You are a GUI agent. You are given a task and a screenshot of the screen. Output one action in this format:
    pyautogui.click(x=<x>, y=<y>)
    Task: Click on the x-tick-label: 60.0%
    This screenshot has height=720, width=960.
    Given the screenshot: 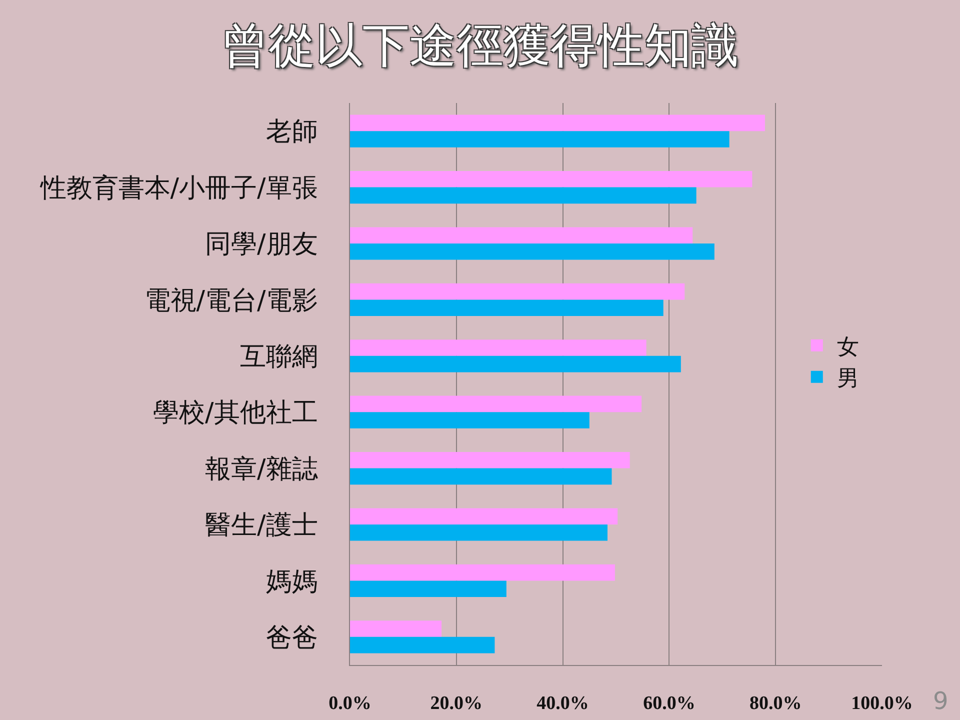 What is the action you would take?
    pyautogui.click(x=669, y=703)
    